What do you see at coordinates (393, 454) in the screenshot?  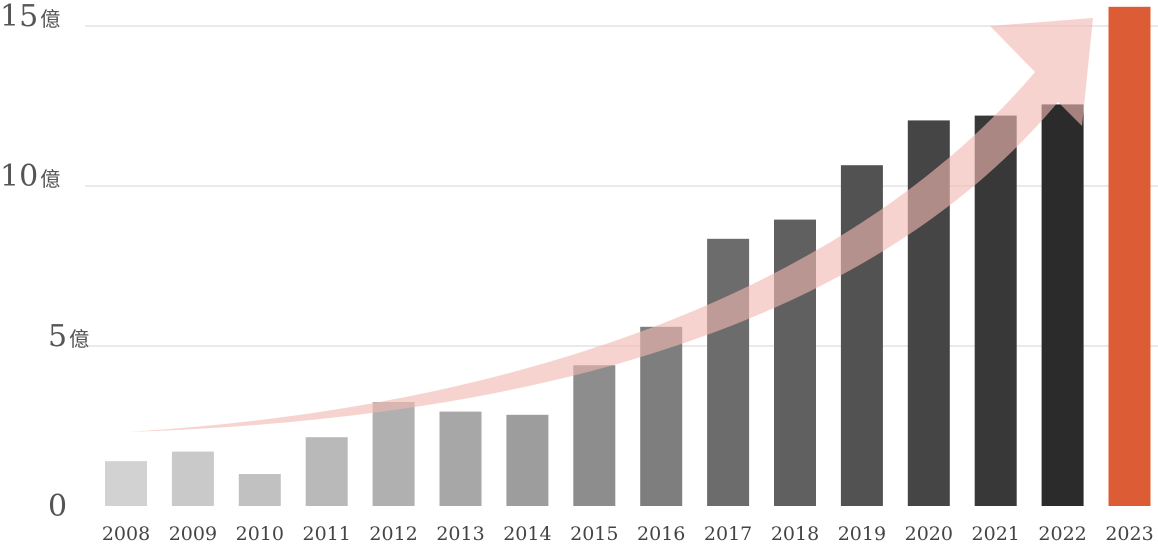 I see `bar-2012` at bounding box center [393, 454].